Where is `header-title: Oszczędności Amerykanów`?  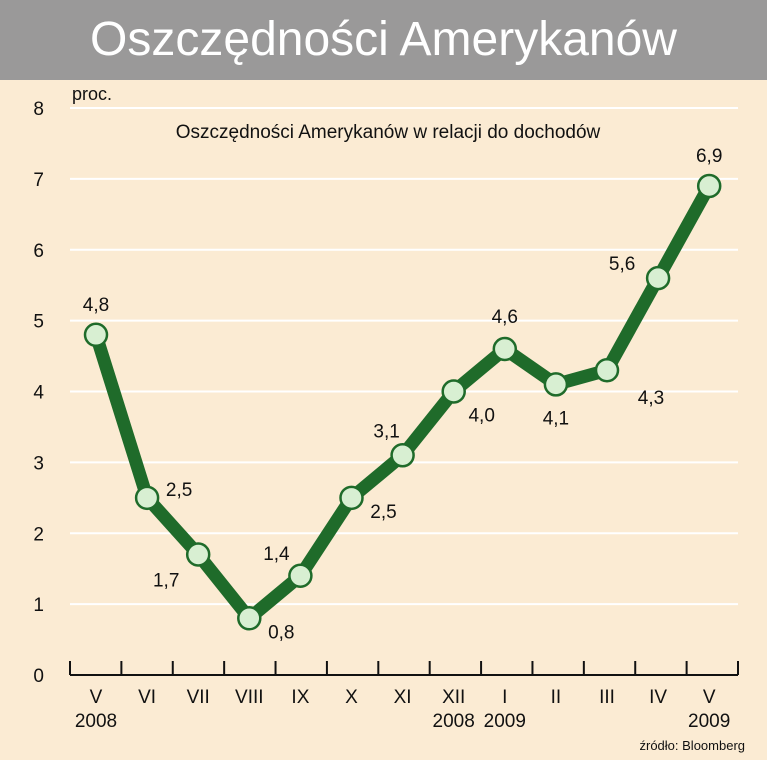
header-title: Oszczędności Amerykanów is located at coordinates (383, 39).